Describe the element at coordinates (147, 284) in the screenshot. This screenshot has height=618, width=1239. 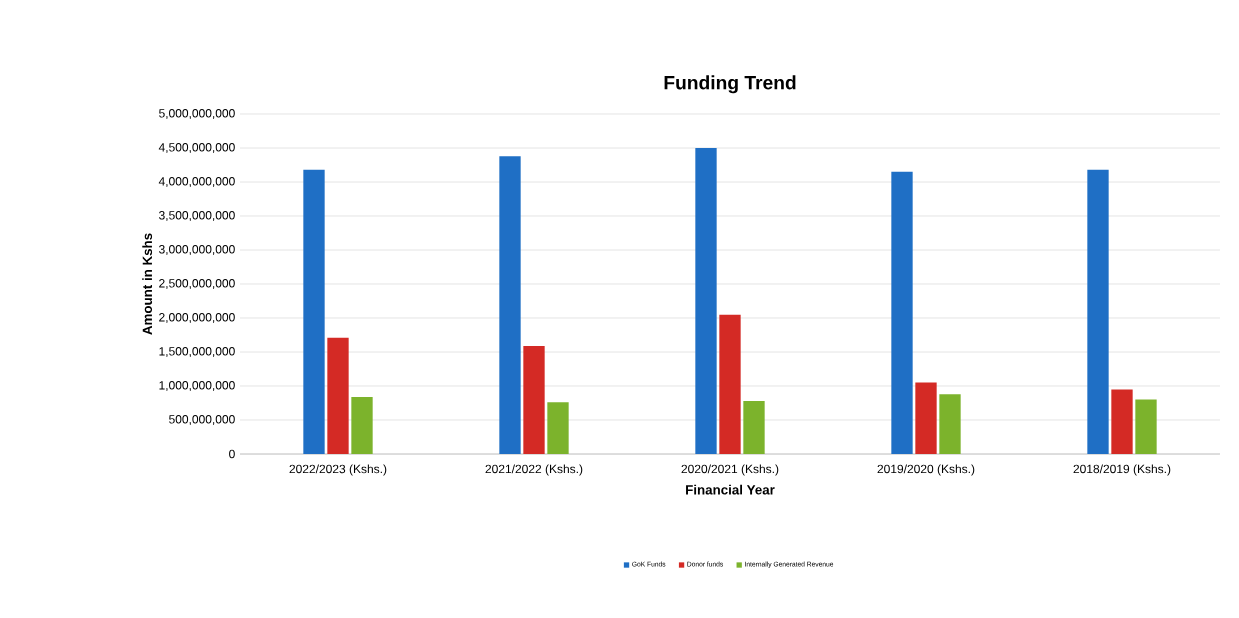
I see `y-axis-title: Amount in Kshs` at that location.